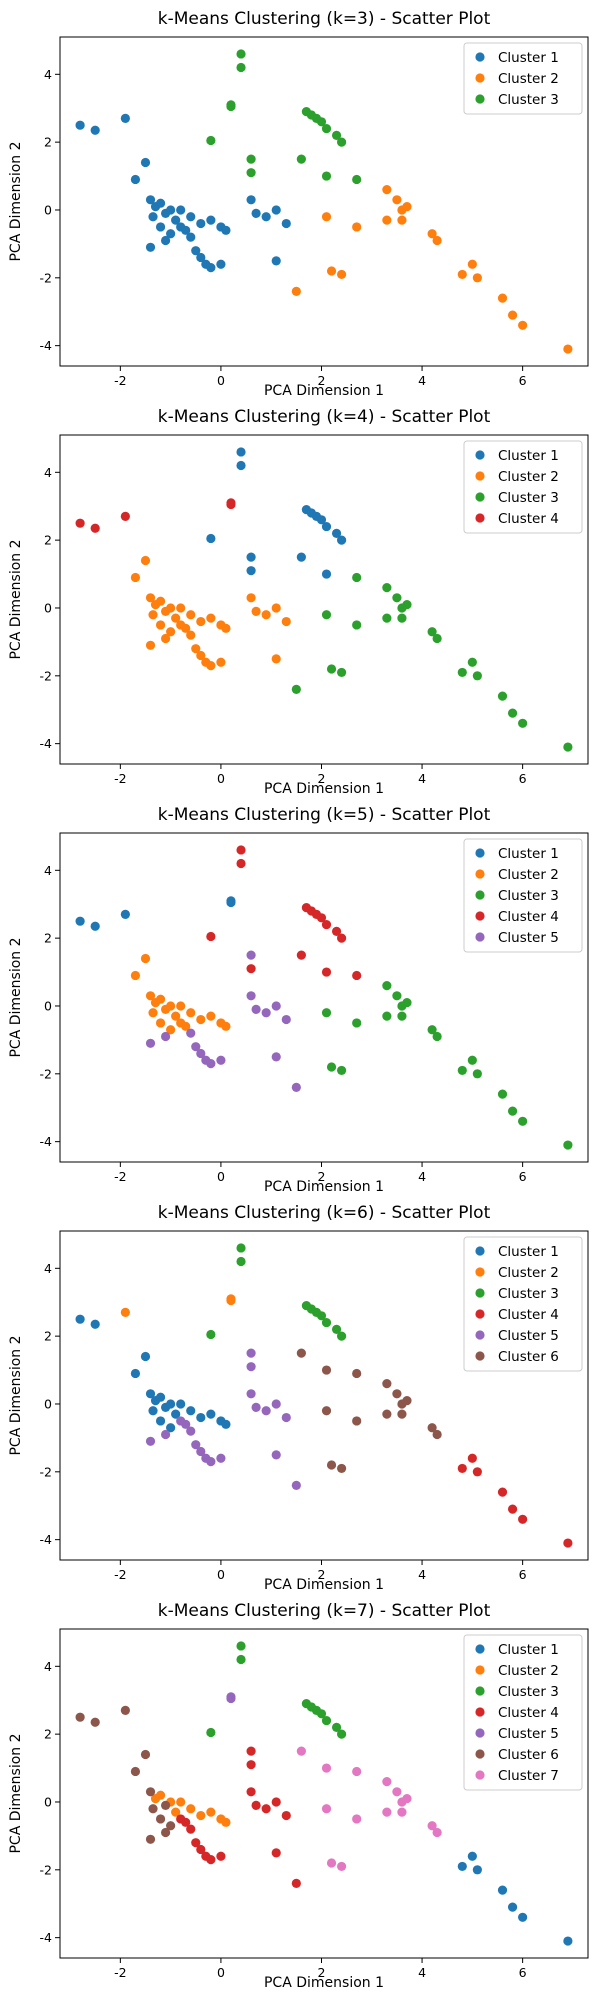 This screenshot has height=2010, width=598. I want to click on legend-label: Cluster 4, so click(528, 1315).